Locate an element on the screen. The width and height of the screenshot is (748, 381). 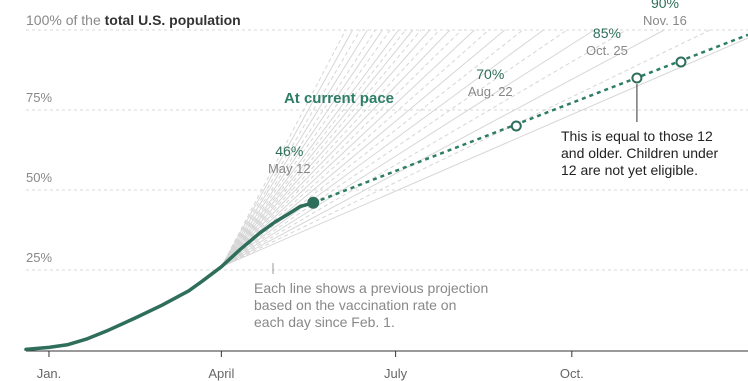
milestone-date-label: May 12 is located at coordinates (289, 168).